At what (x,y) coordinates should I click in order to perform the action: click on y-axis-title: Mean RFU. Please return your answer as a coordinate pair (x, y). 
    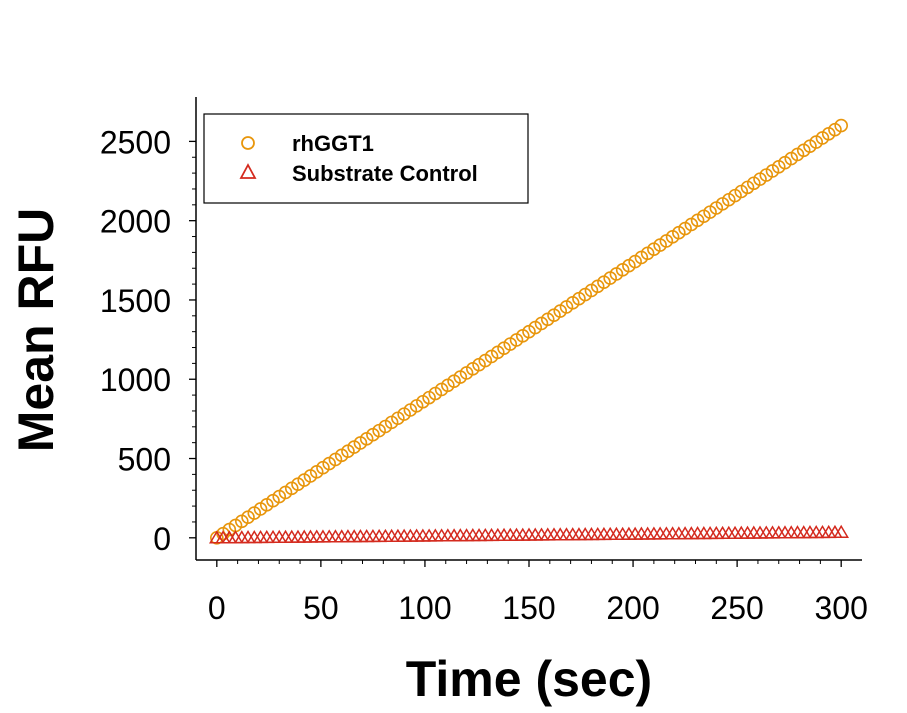
    Looking at the image, I should click on (36, 330).